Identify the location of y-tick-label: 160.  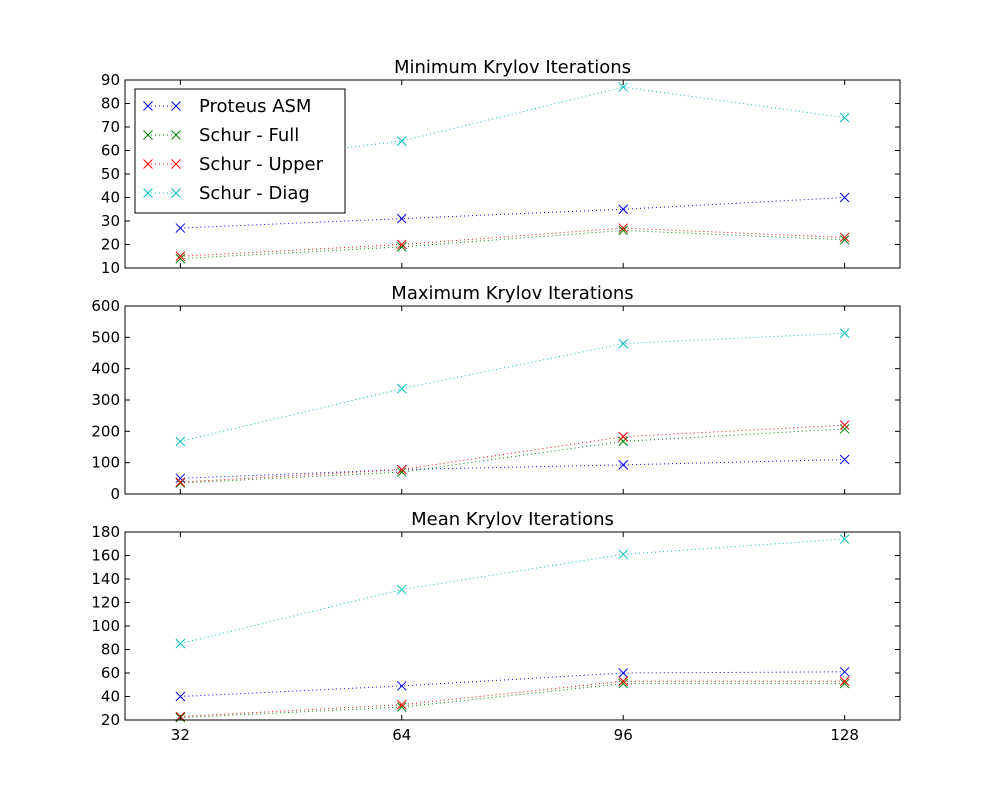
(105, 556).